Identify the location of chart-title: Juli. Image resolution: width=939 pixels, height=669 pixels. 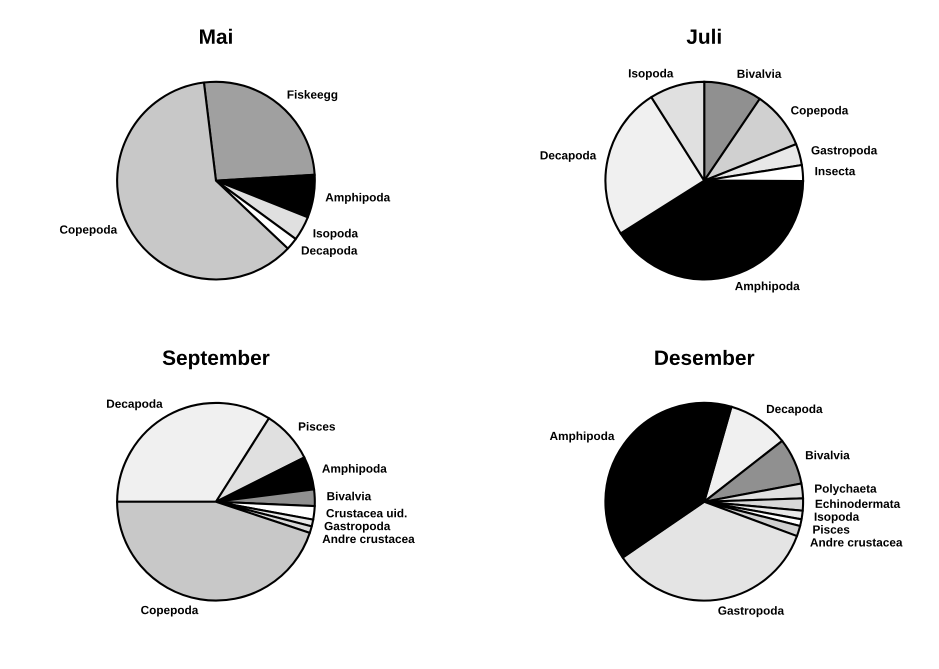
(703, 36).